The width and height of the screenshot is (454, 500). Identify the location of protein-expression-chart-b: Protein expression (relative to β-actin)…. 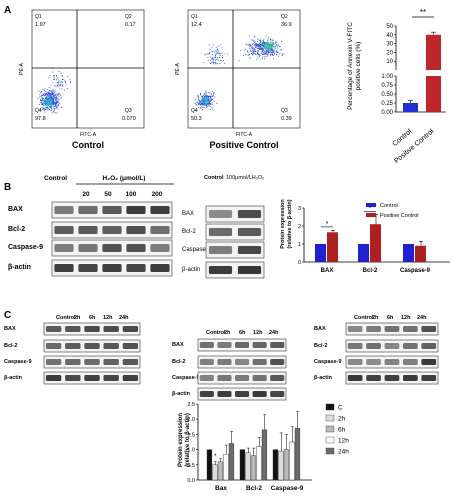
(365, 236).